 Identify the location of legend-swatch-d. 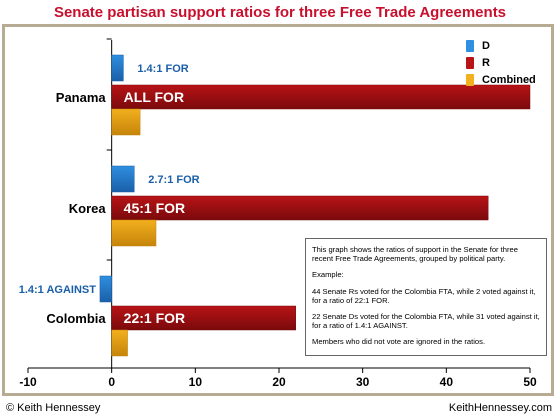
(470, 45).